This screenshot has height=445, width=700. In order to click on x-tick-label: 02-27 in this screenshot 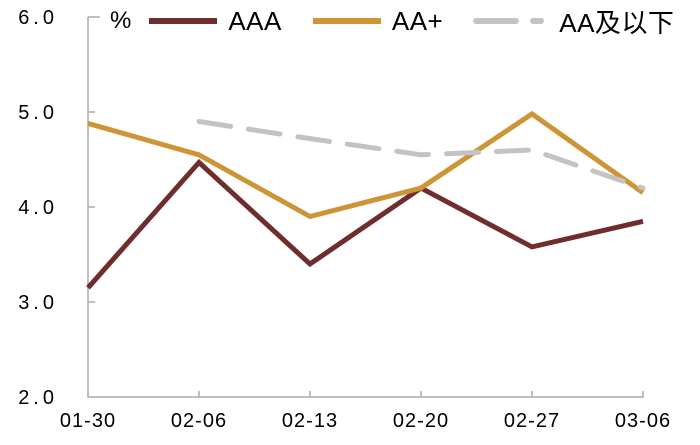, I will do `click(532, 421)`.